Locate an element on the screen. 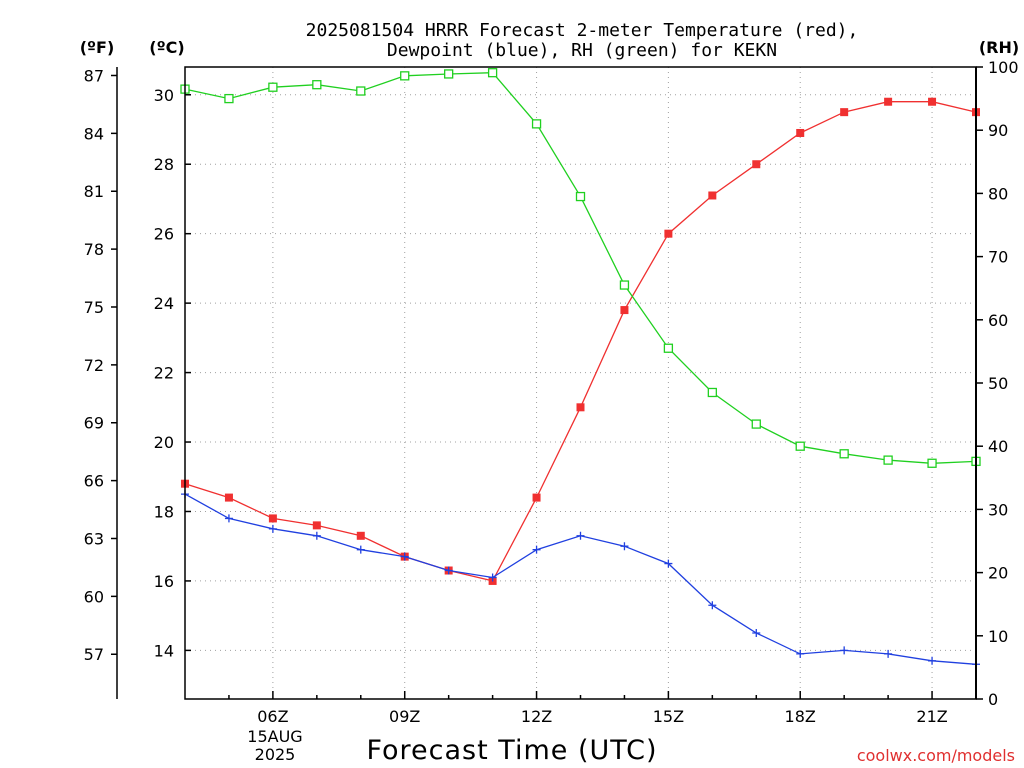  x-date-label-day: 15AUG is located at coordinates (274, 736).